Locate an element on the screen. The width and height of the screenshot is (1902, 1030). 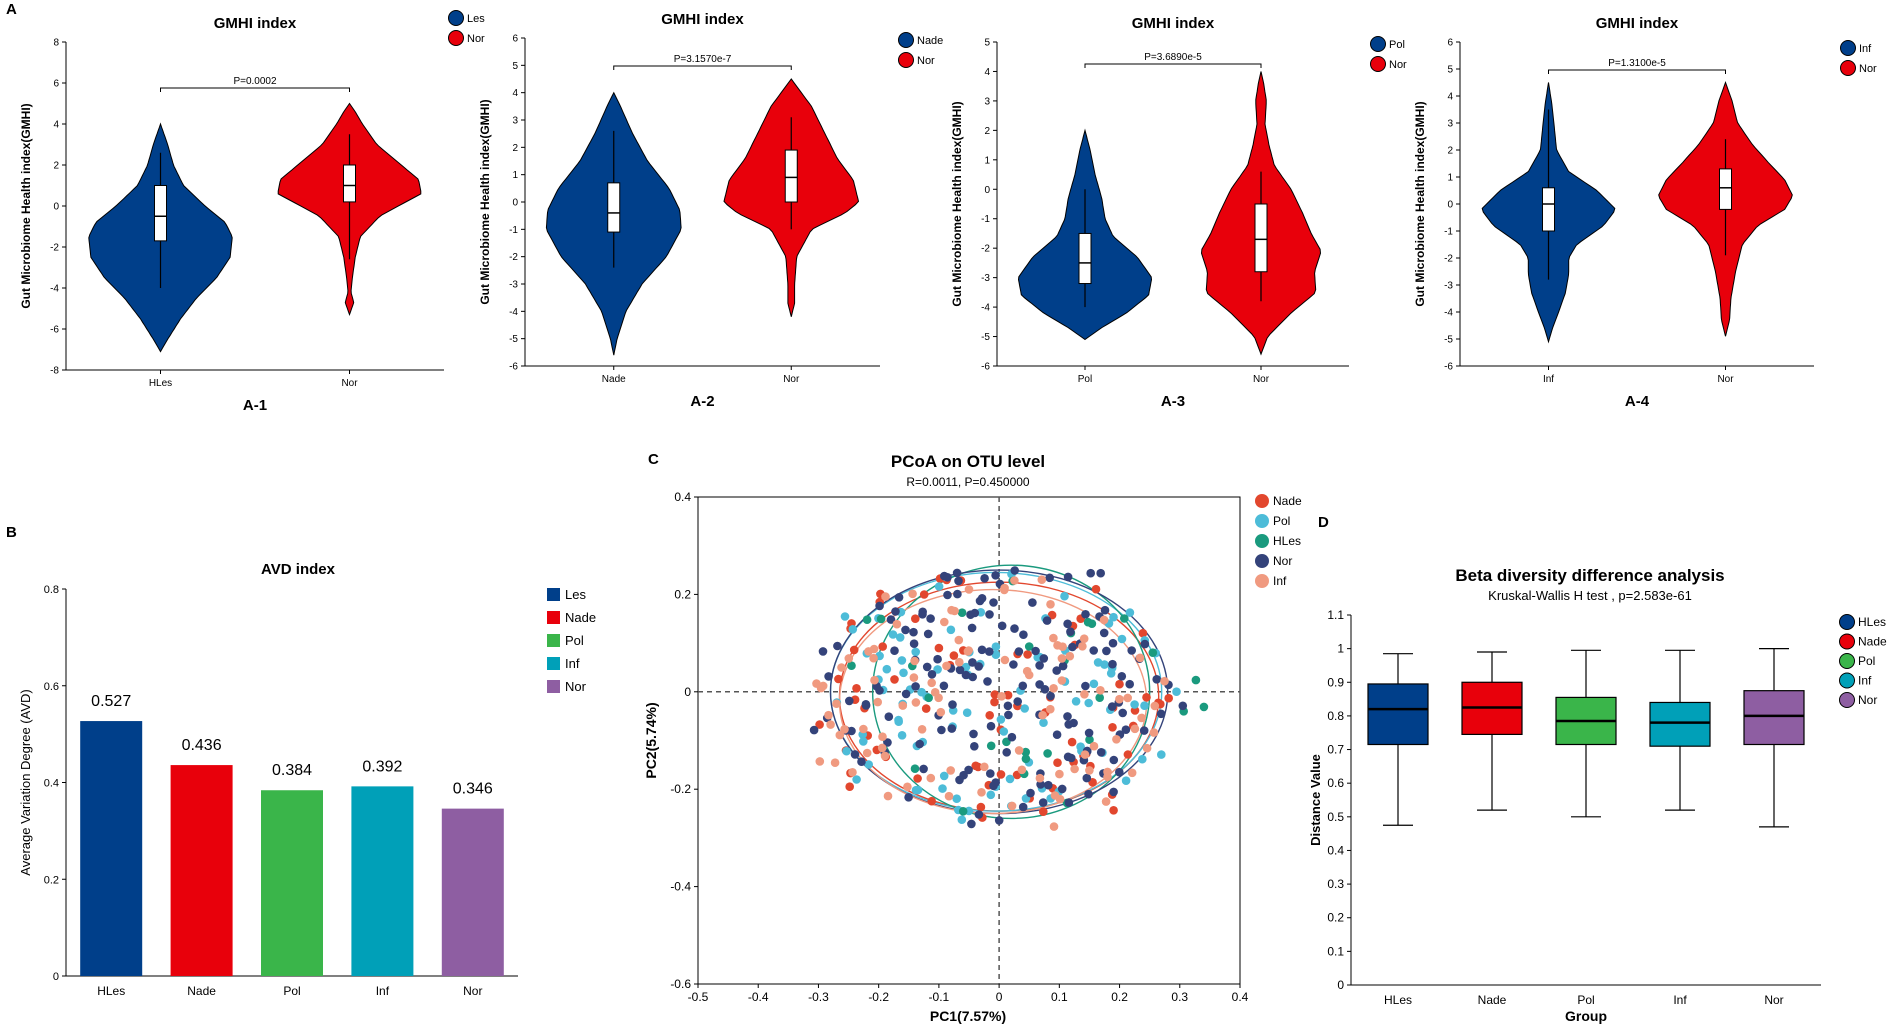
bar-value-label: 0.346 is located at coordinates (473, 789).